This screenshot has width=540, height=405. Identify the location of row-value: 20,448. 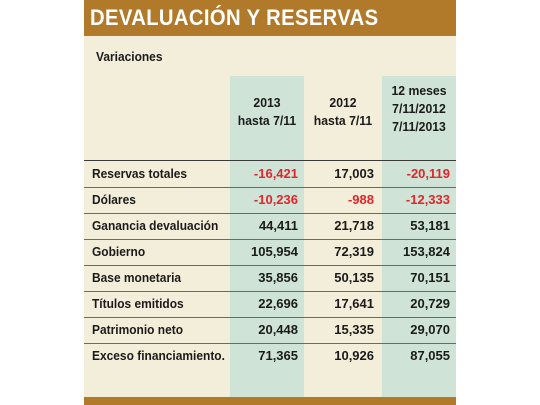
(278, 329).